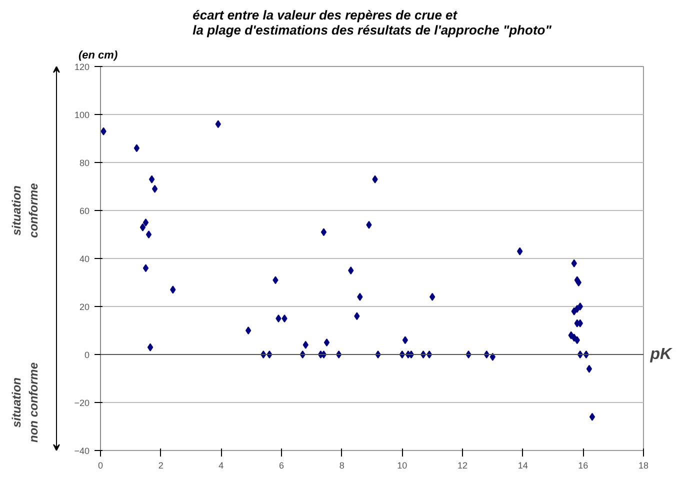 This screenshot has width=683, height=487. I want to click on x-tick-label: 18, so click(643, 465).